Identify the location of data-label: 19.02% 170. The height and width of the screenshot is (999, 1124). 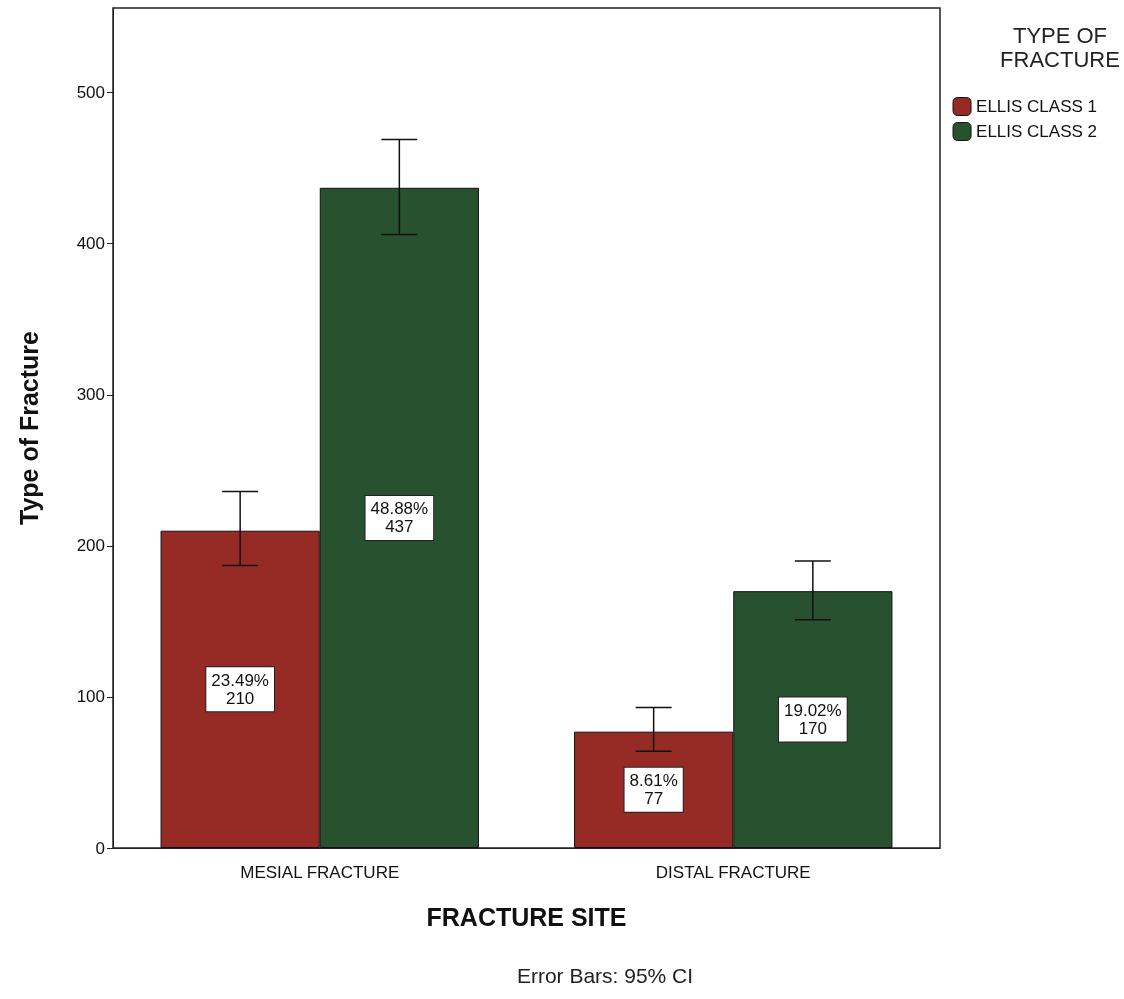
(813, 720).